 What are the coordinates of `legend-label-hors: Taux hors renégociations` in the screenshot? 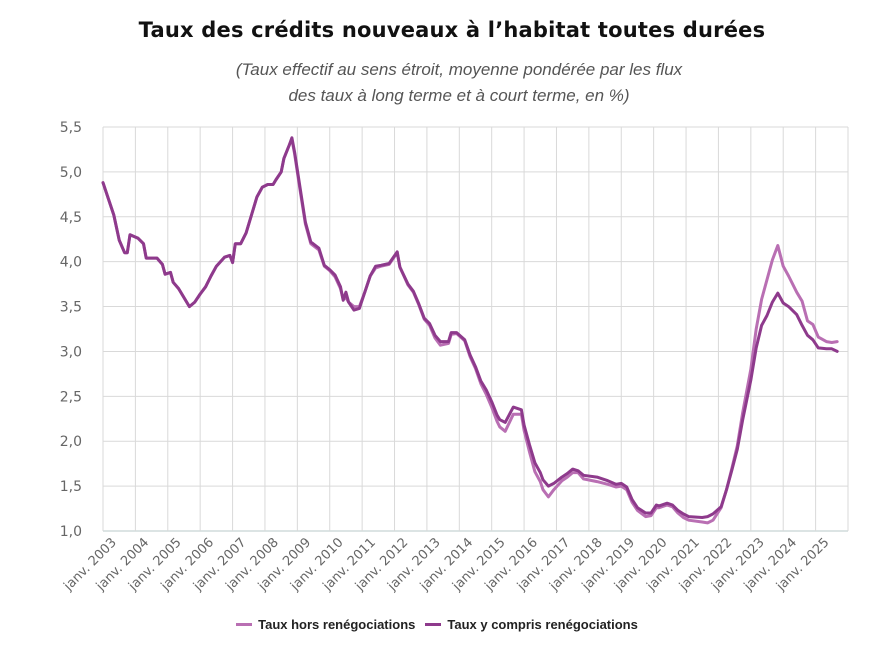 It's located at (337, 624).